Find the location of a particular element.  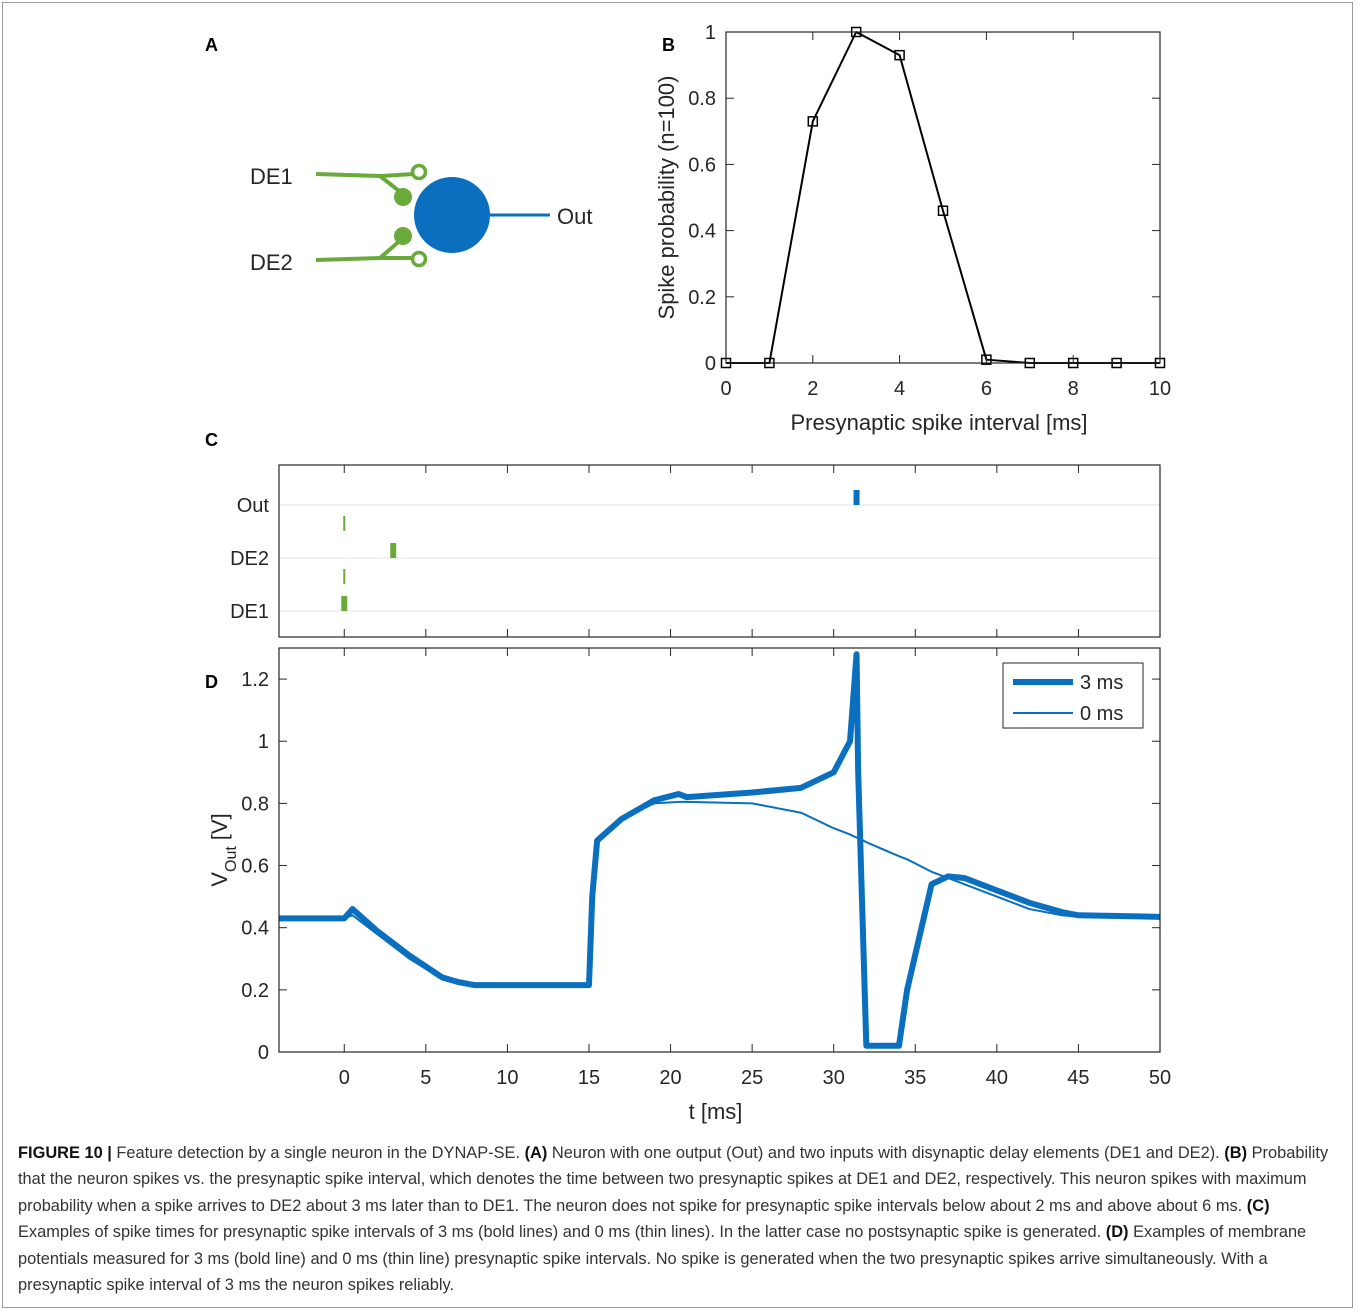

x-tick-label: 50 is located at coordinates (1160, 1078).